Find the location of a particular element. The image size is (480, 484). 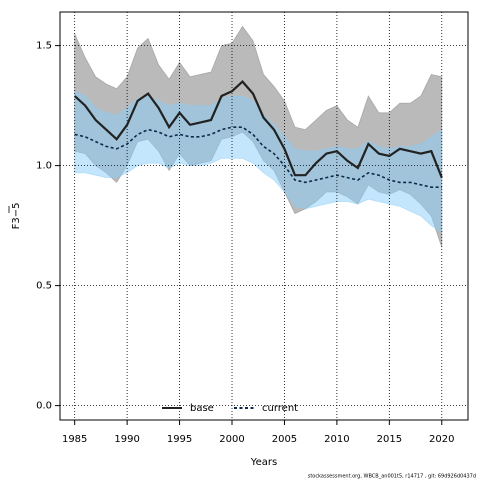

legend-label: base is located at coordinates (202, 408).